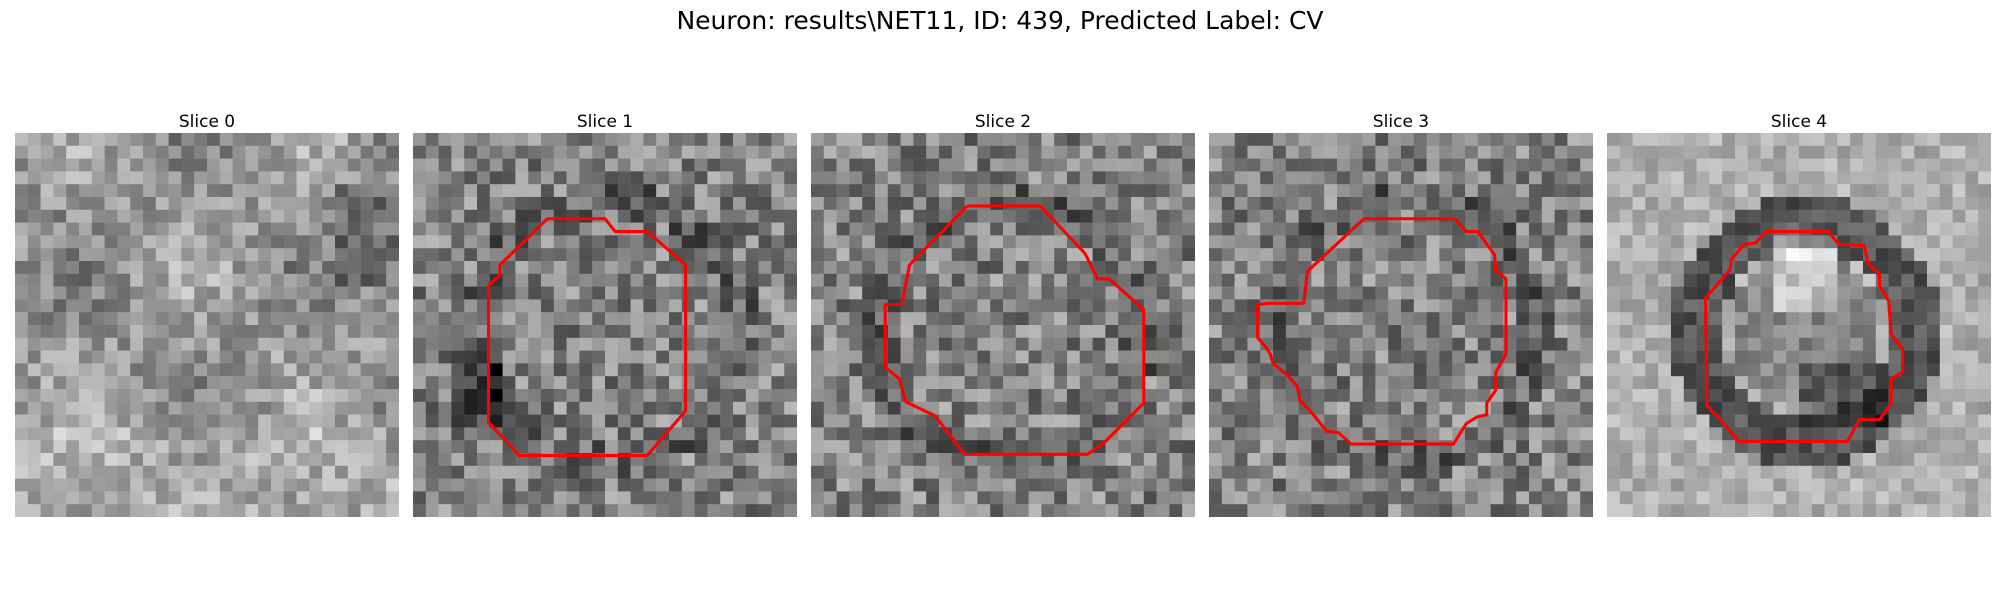 The height and width of the screenshot is (600, 2000). Describe the element at coordinates (1003, 122) in the screenshot. I see `slice-title-2: Slice 2` at that location.